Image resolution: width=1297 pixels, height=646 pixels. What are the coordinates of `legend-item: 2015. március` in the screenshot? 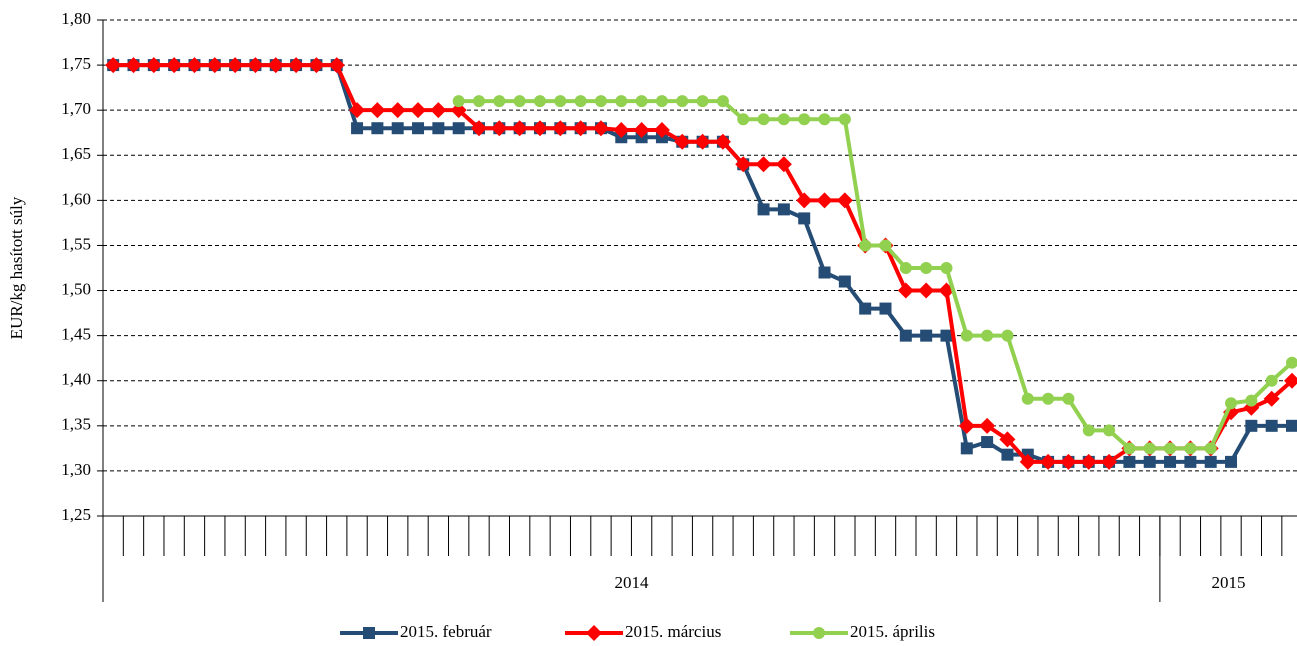 It's located at (643, 631).